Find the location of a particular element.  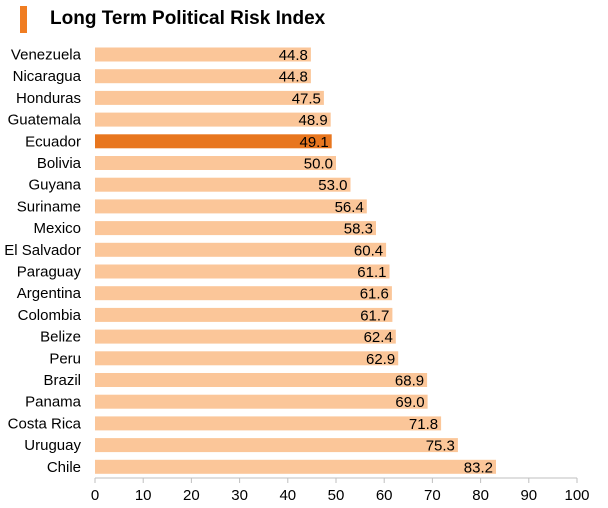

category-label-nicaragua: Nicaragua is located at coordinates (47, 76).